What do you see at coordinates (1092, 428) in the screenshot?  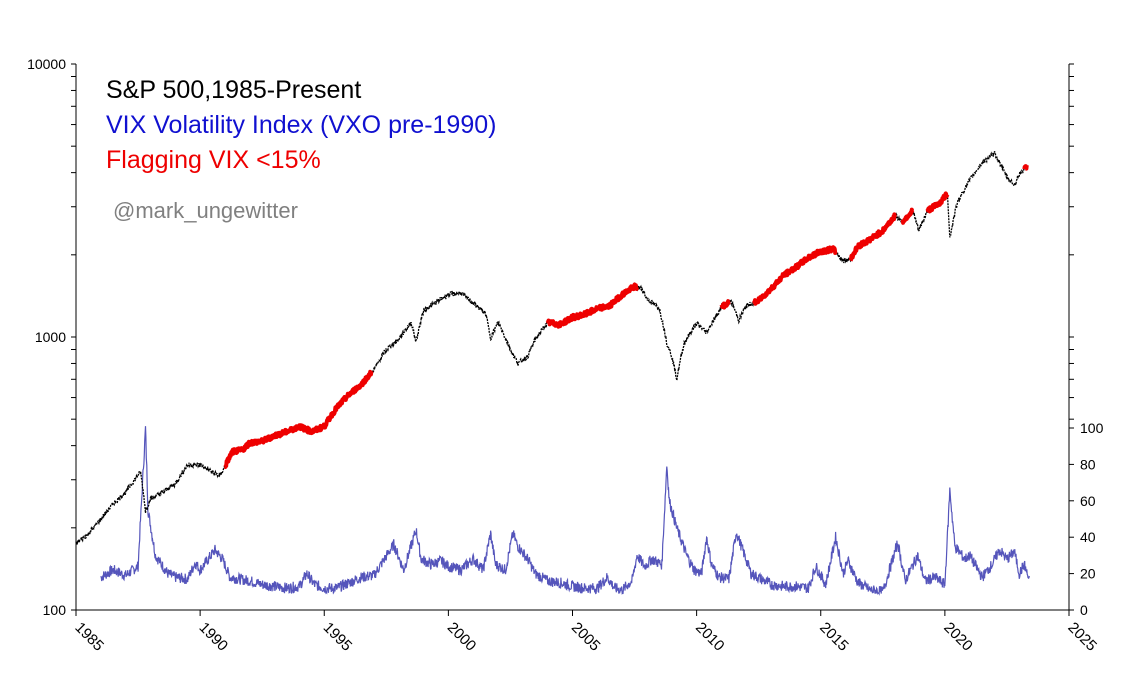 I see `right-tick-label: 100` at bounding box center [1092, 428].